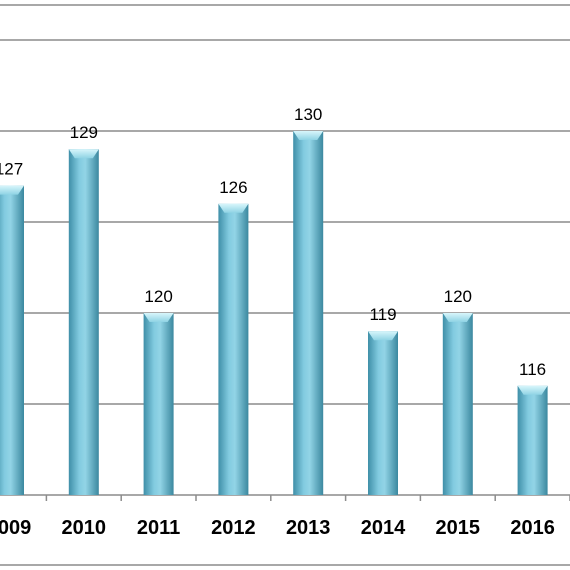 This screenshot has width=570, height=570. I want to click on bar-2009, so click(12, 340).